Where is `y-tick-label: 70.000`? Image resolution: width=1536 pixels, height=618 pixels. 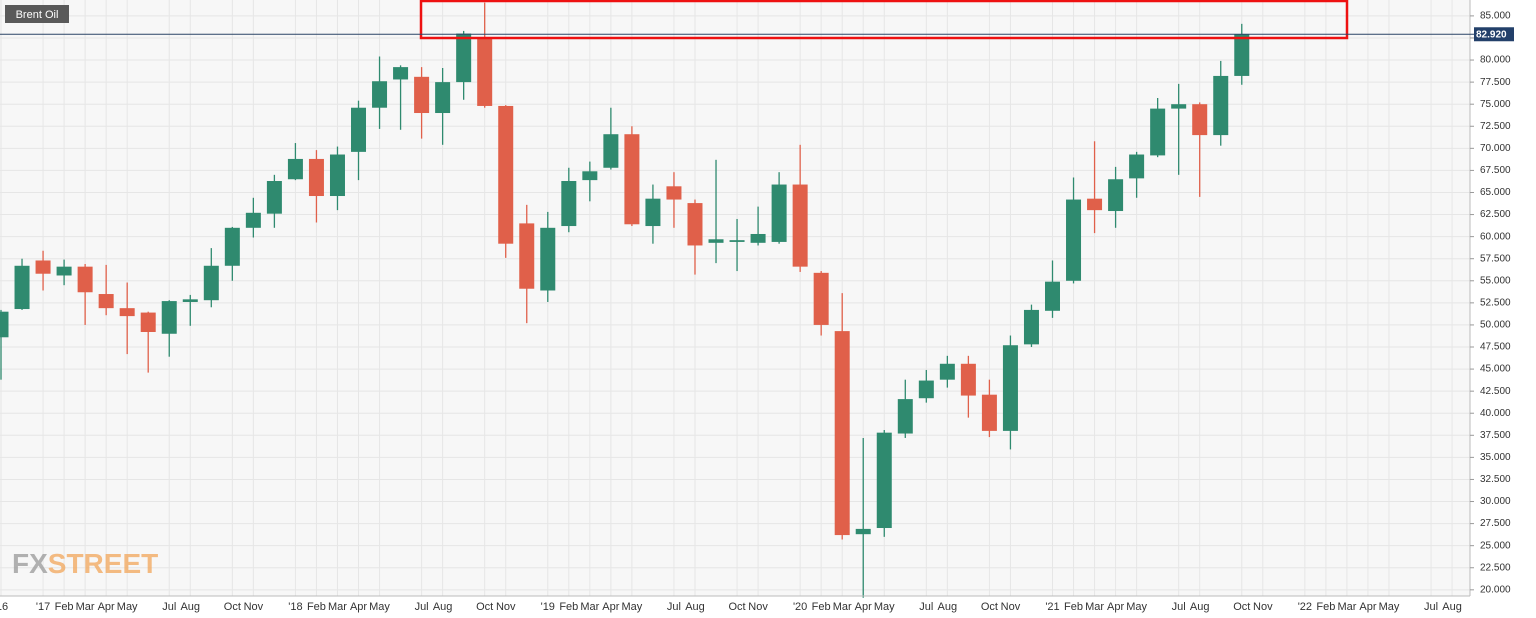
y-tick-label: 70.000 is located at coordinates (1495, 148).